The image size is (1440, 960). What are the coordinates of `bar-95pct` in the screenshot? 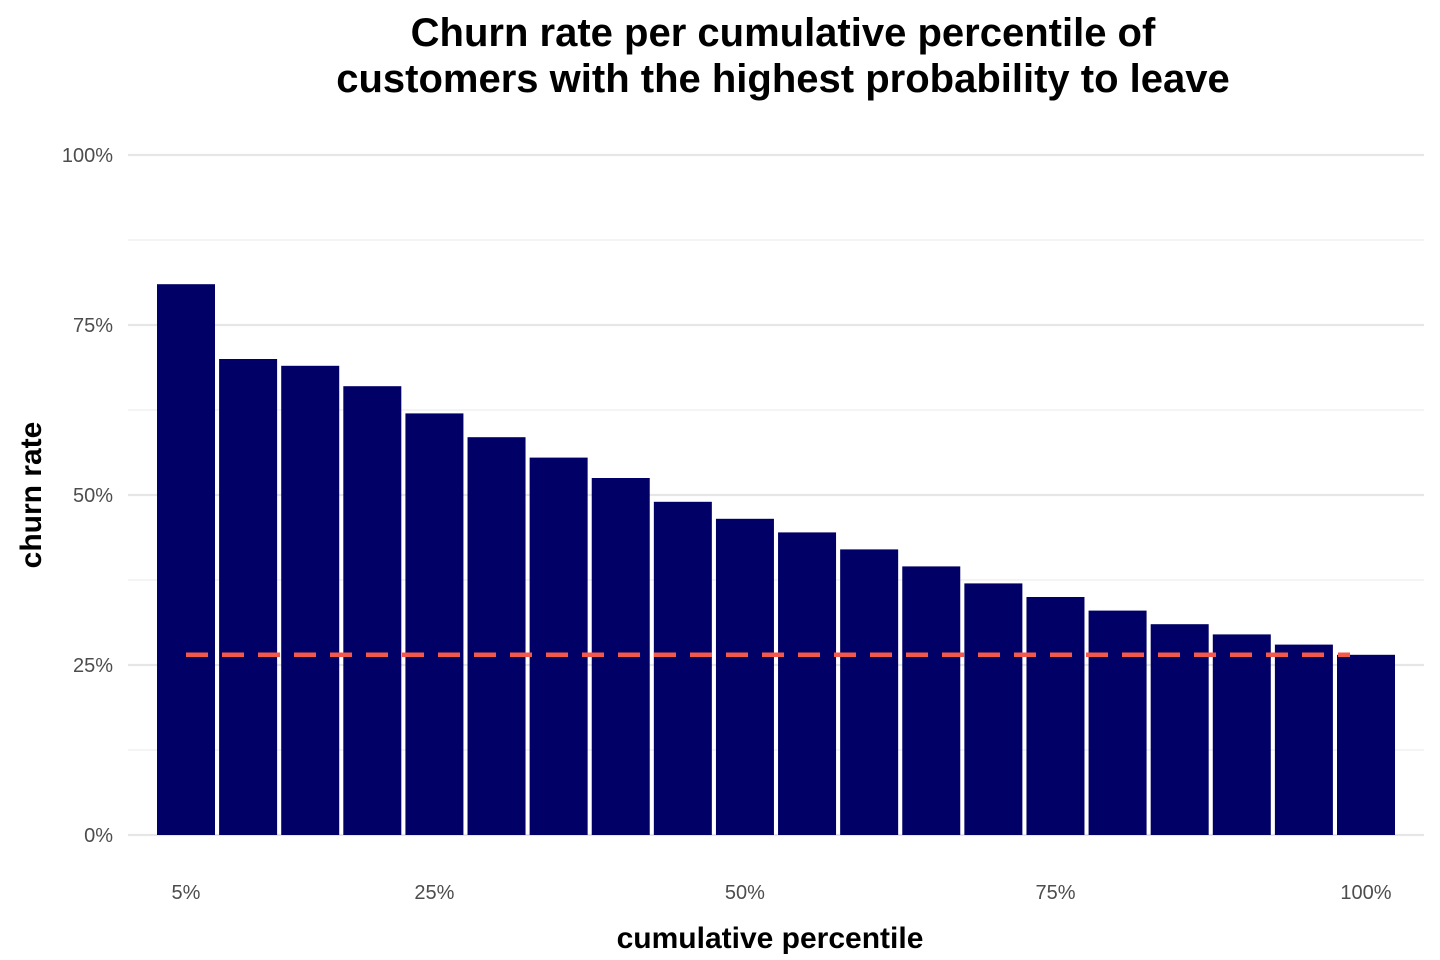 It's located at (1303, 739).